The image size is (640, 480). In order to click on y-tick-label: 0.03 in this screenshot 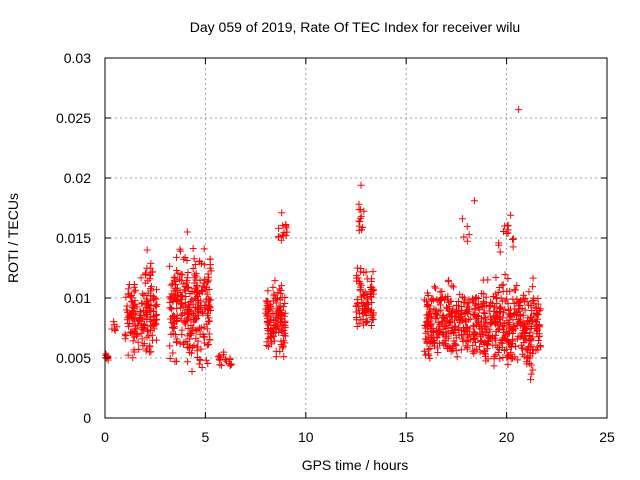, I will do `click(77, 58)`.